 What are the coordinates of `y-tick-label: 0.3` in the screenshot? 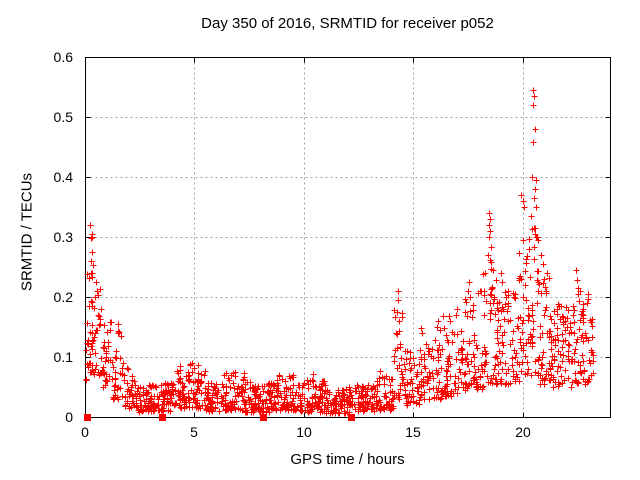 It's located at (63, 237).